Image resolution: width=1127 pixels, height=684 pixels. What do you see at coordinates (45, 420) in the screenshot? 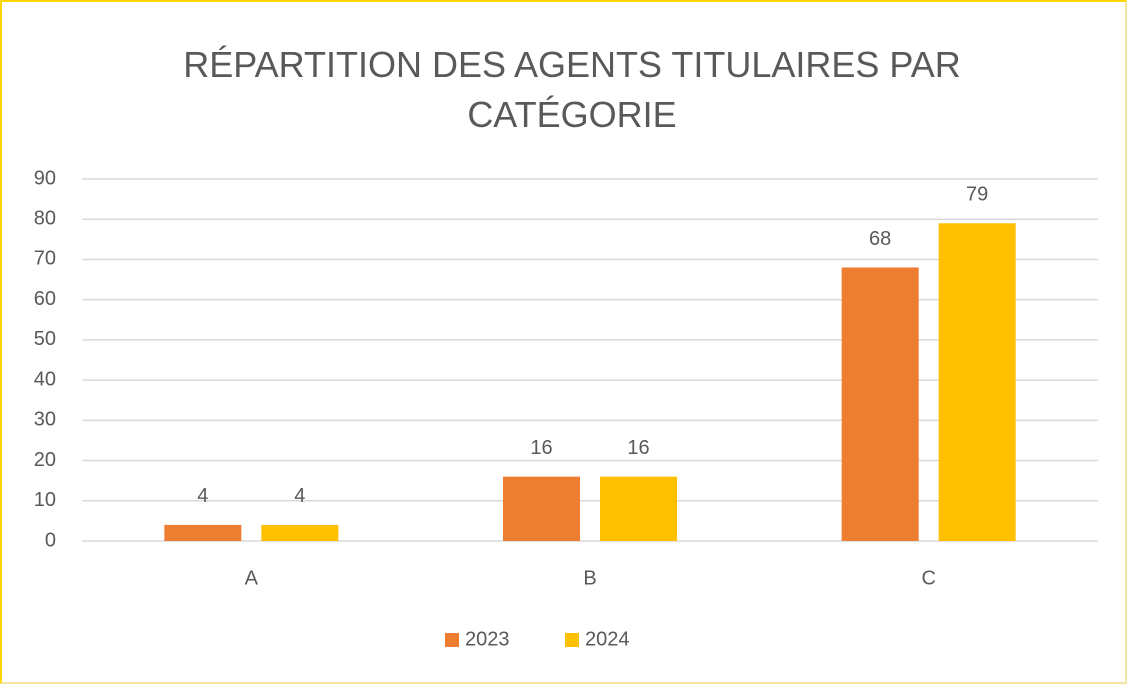
I see `y-tick-label: 30` at bounding box center [45, 420].